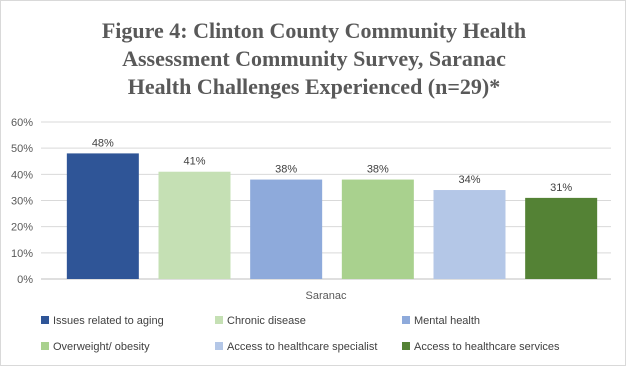 This screenshot has height=370, width=642. Describe the element at coordinates (561, 188) in the screenshot. I see `data-label: 31%` at that location.